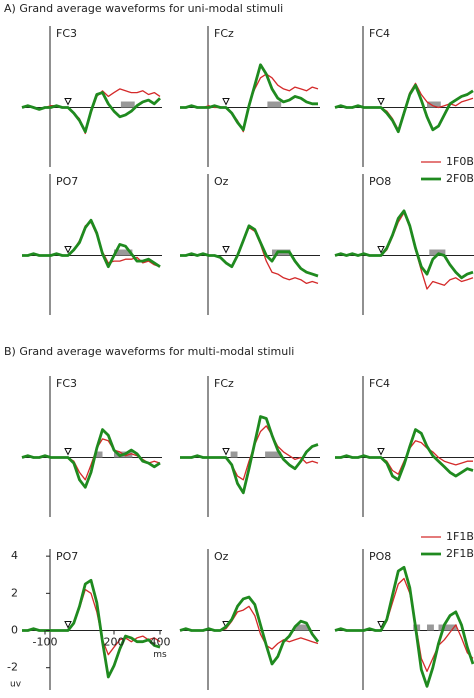  What do you see at coordinates (460, 178) in the screenshot?
I see `legend-label: 2F0B` at bounding box center [460, 178].